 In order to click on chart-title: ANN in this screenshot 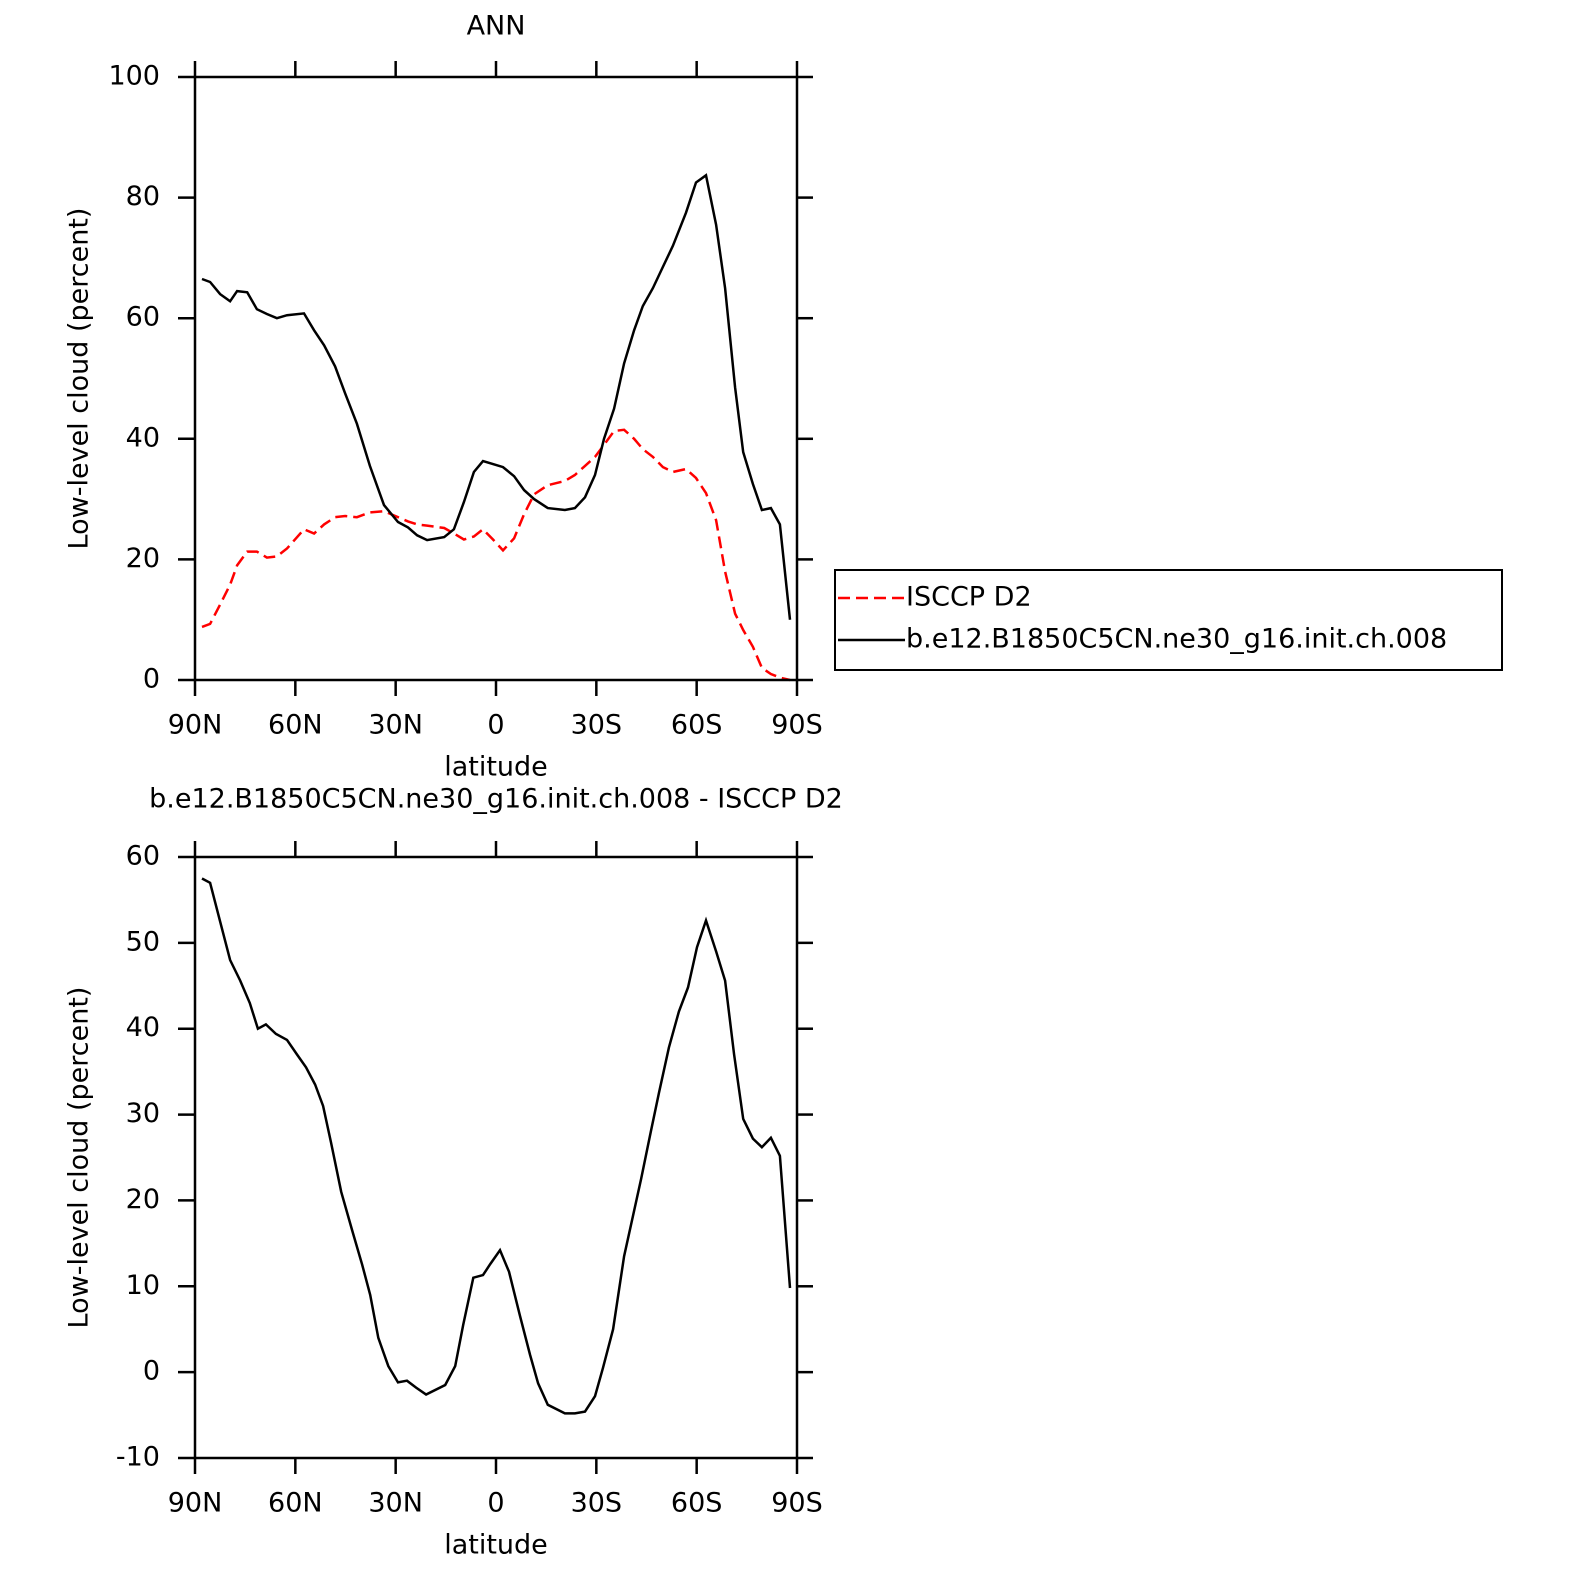, I will do `click(496, 26)`.